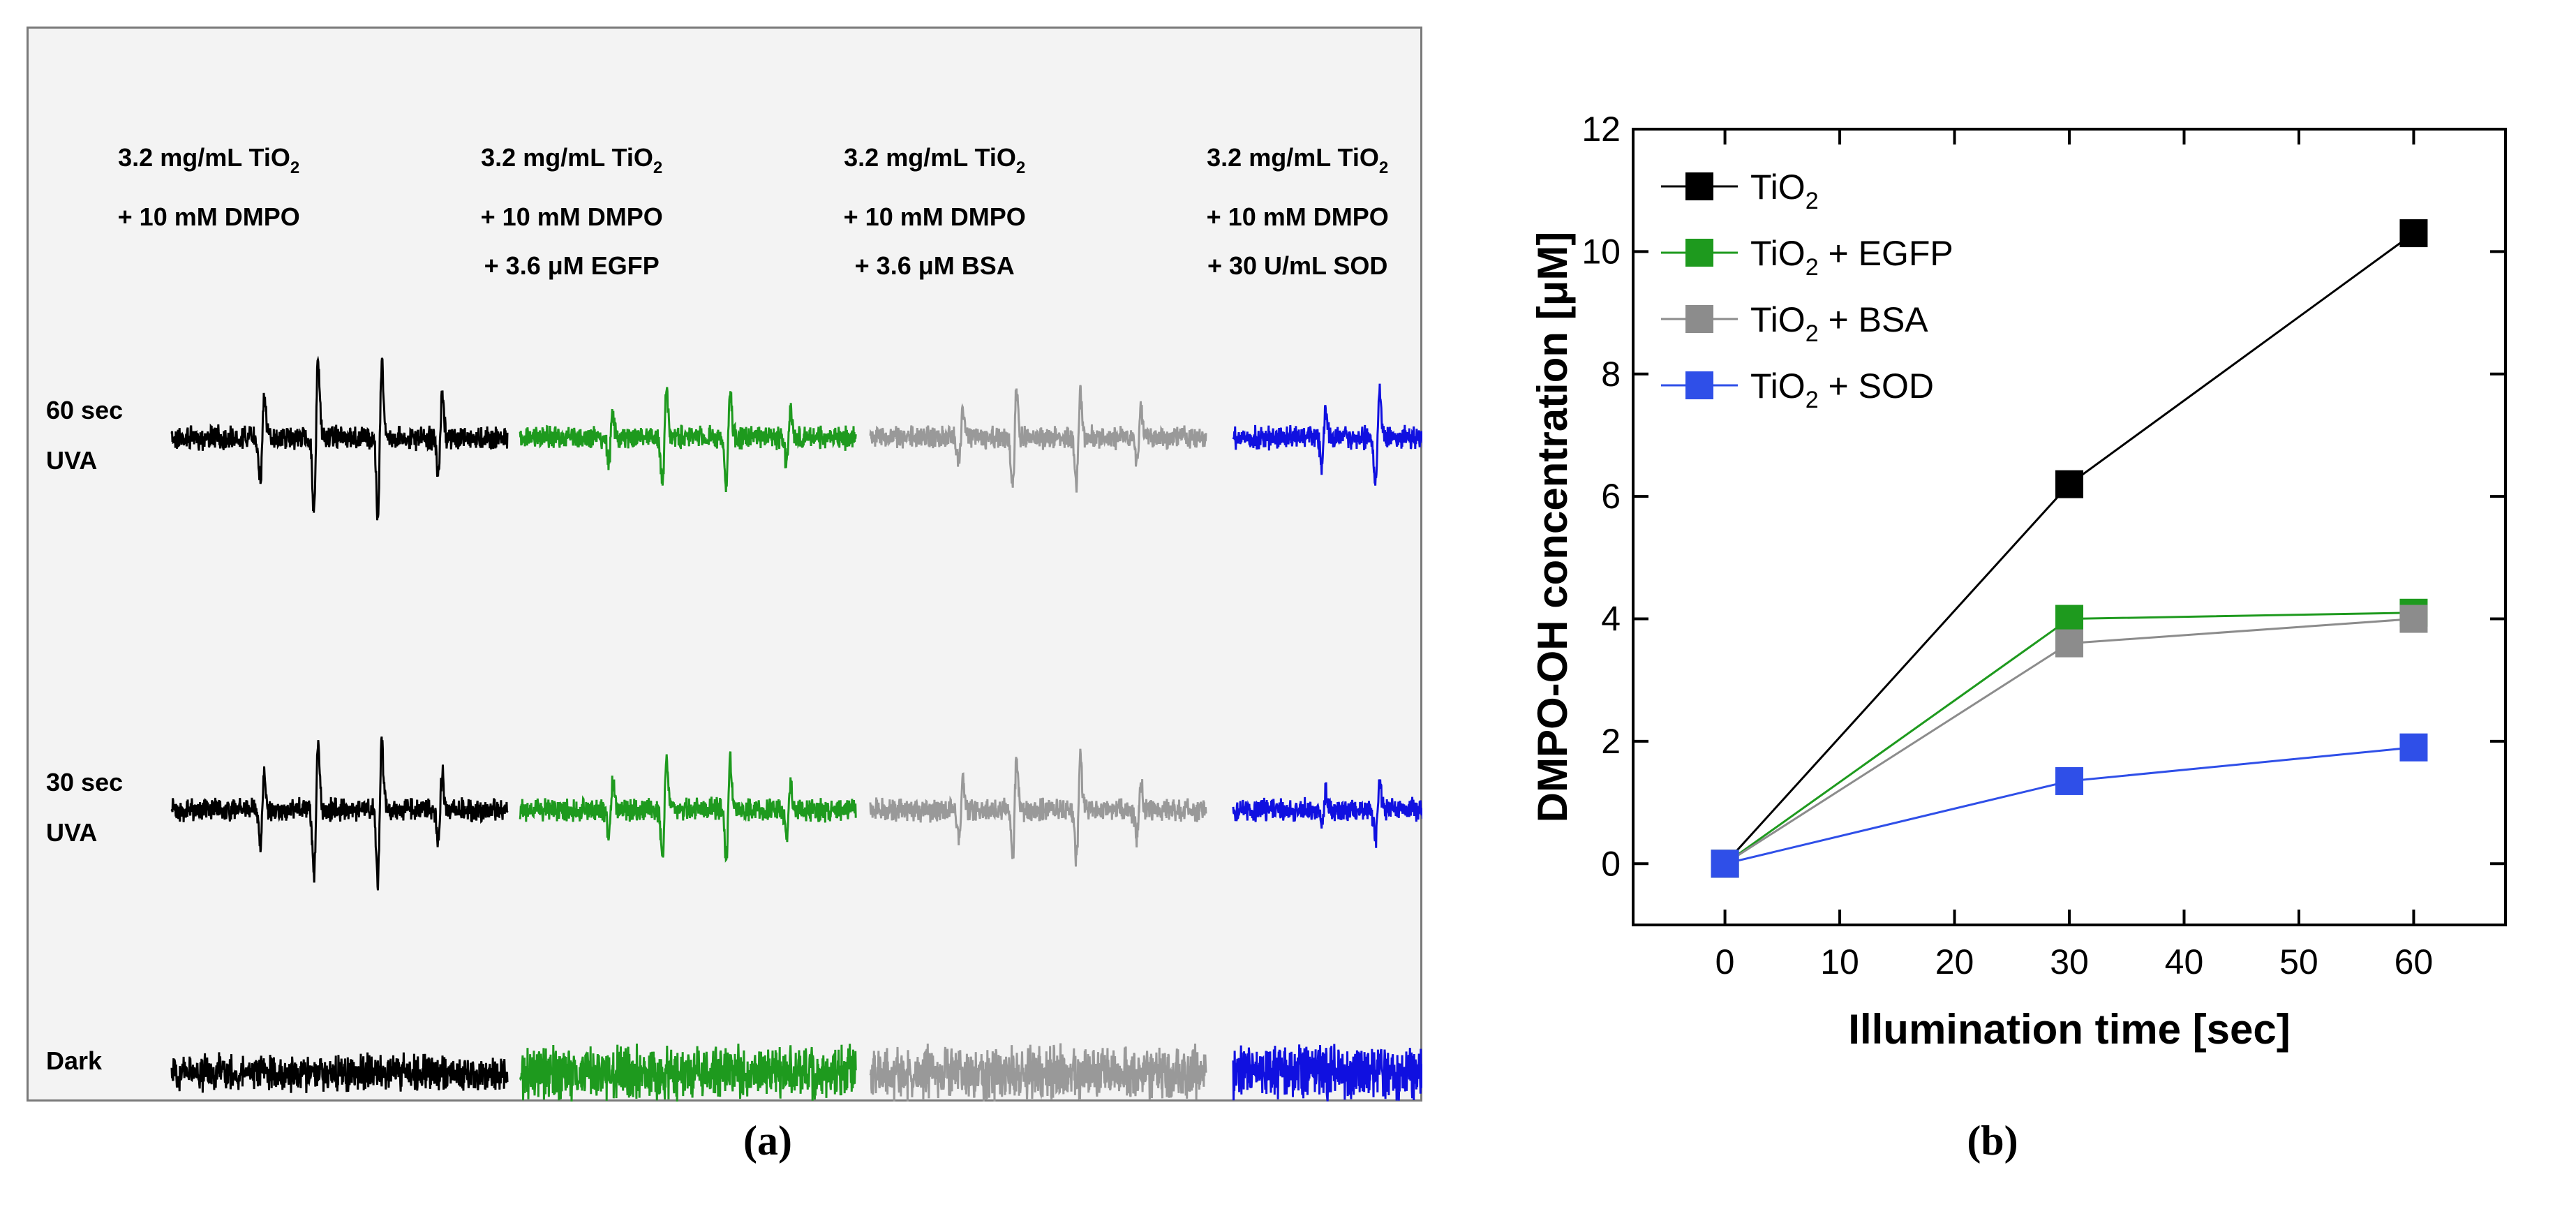  What do you see at coordinates (1842, 389) in the screenshot?
I see `legend-label: TiO2 + SOD` at bounding box center [1842, 389].